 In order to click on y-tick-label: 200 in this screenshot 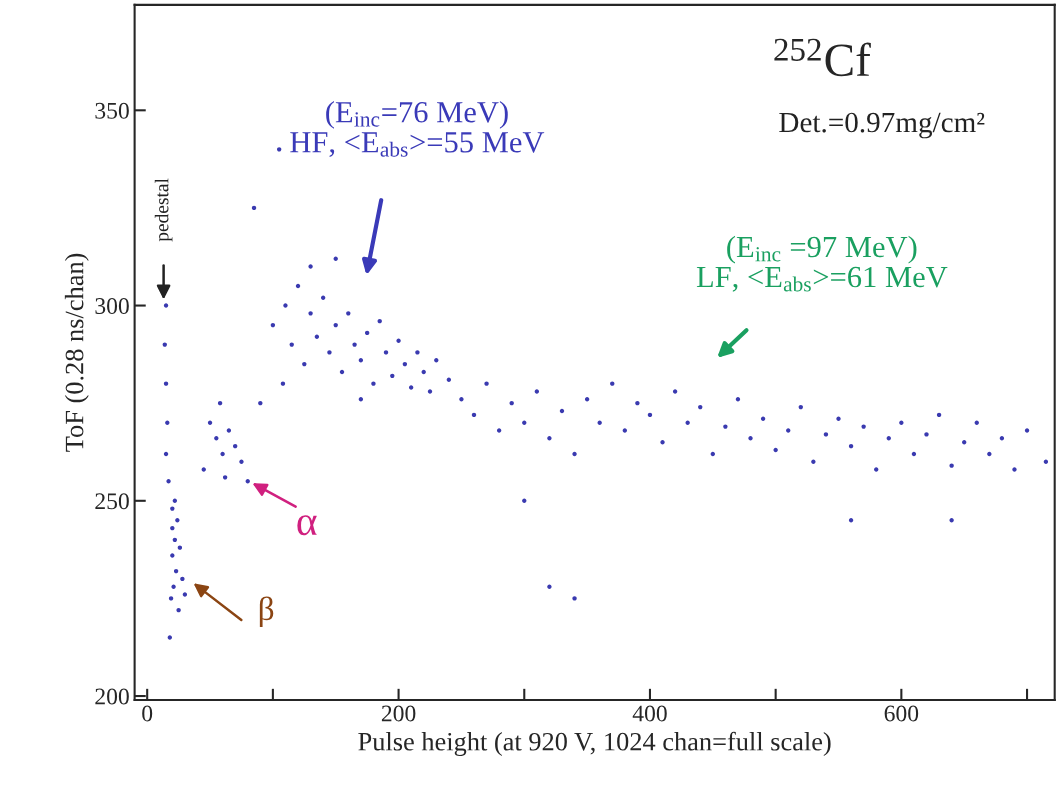, I will do `click(112, 696)`.